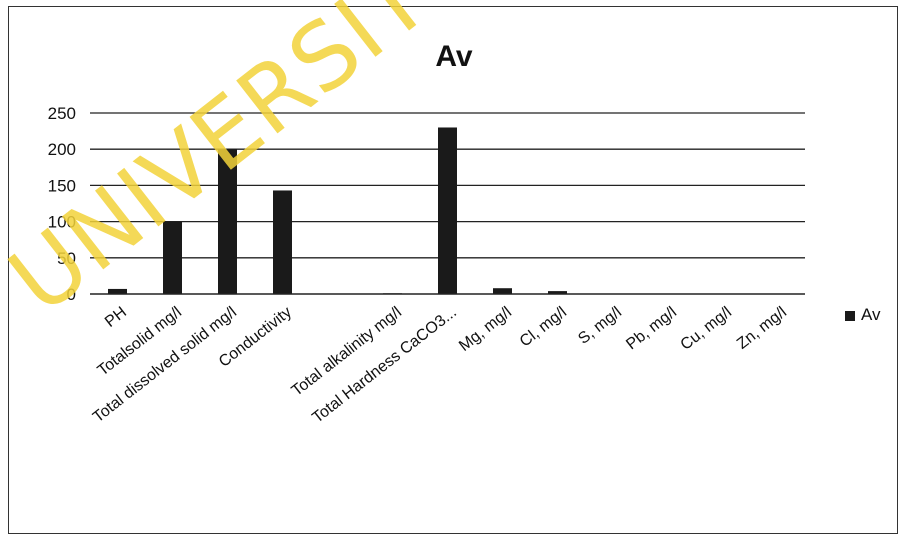 The height and width of the screenshot is (541, 908). I want to click on x-tick-label: Cu, mg/l, so click(706, 329).